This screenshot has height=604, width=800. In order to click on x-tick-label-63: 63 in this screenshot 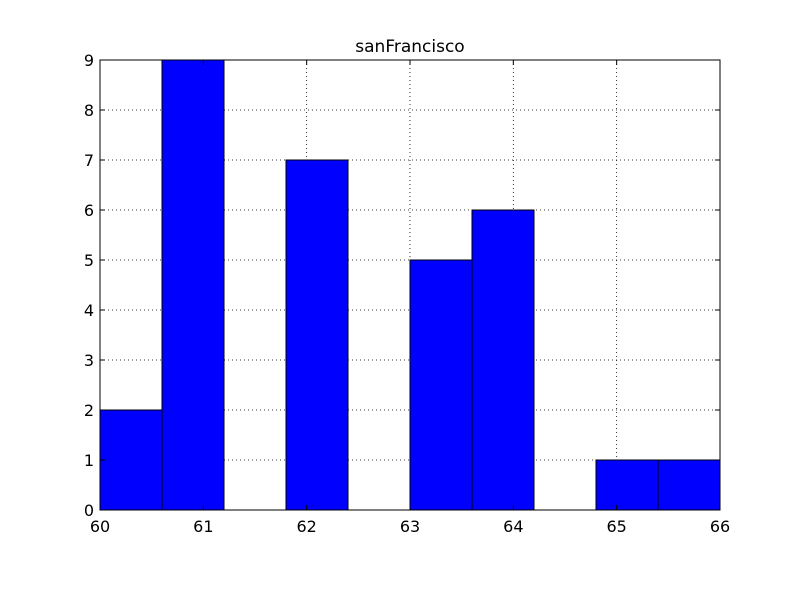, I will do `click(410, 526)`.